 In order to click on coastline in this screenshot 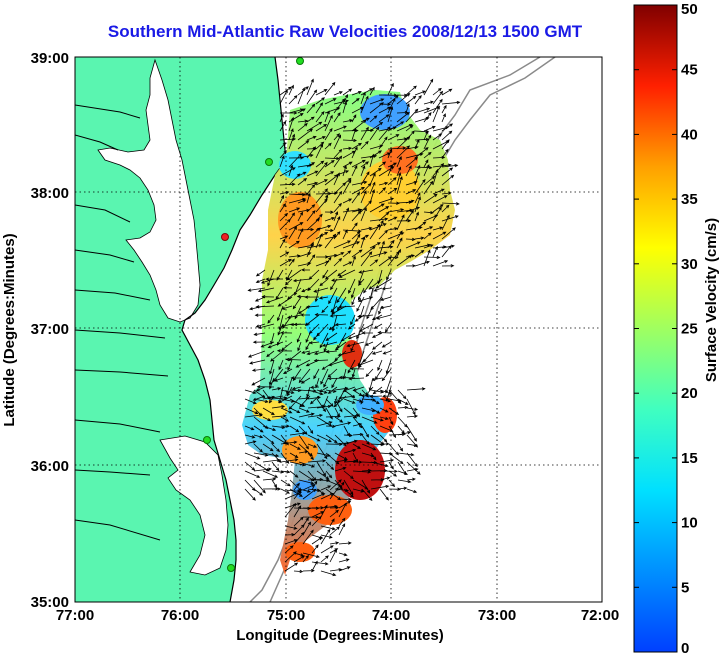, I will do `click(234, 329)`.